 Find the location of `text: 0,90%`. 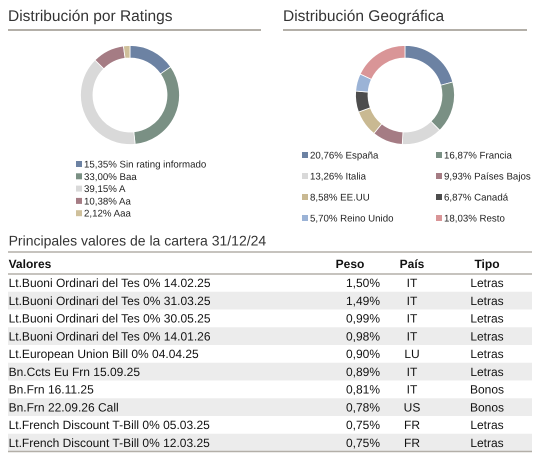

text: 0,90% is located at coordinates (363, 354).